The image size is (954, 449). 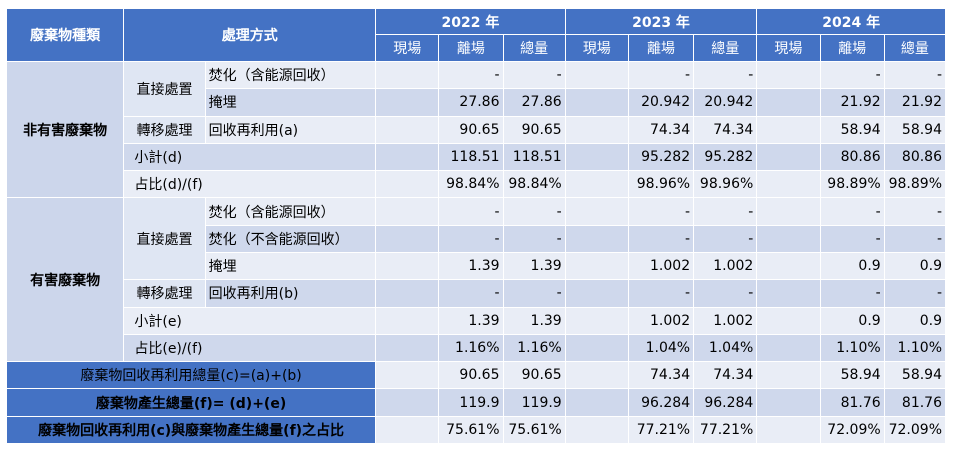 What do you see at coordinates (915, 157) in the screenshot?
I see `cell: 80.86` at bounding box center [915, 157].